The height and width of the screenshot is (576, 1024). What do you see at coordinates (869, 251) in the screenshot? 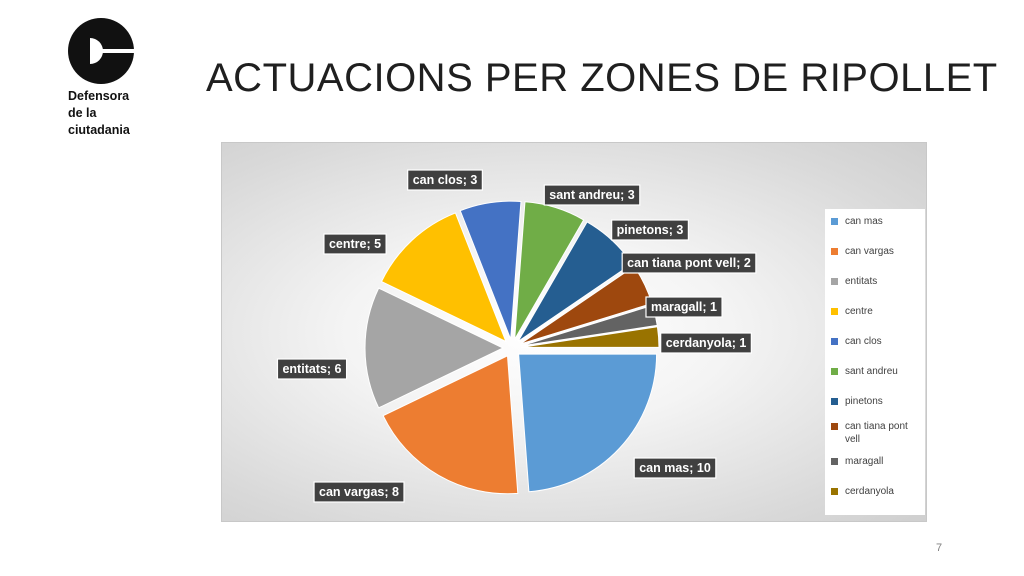
I see `legend-label: can vargas` at bounding box center [869, 251].